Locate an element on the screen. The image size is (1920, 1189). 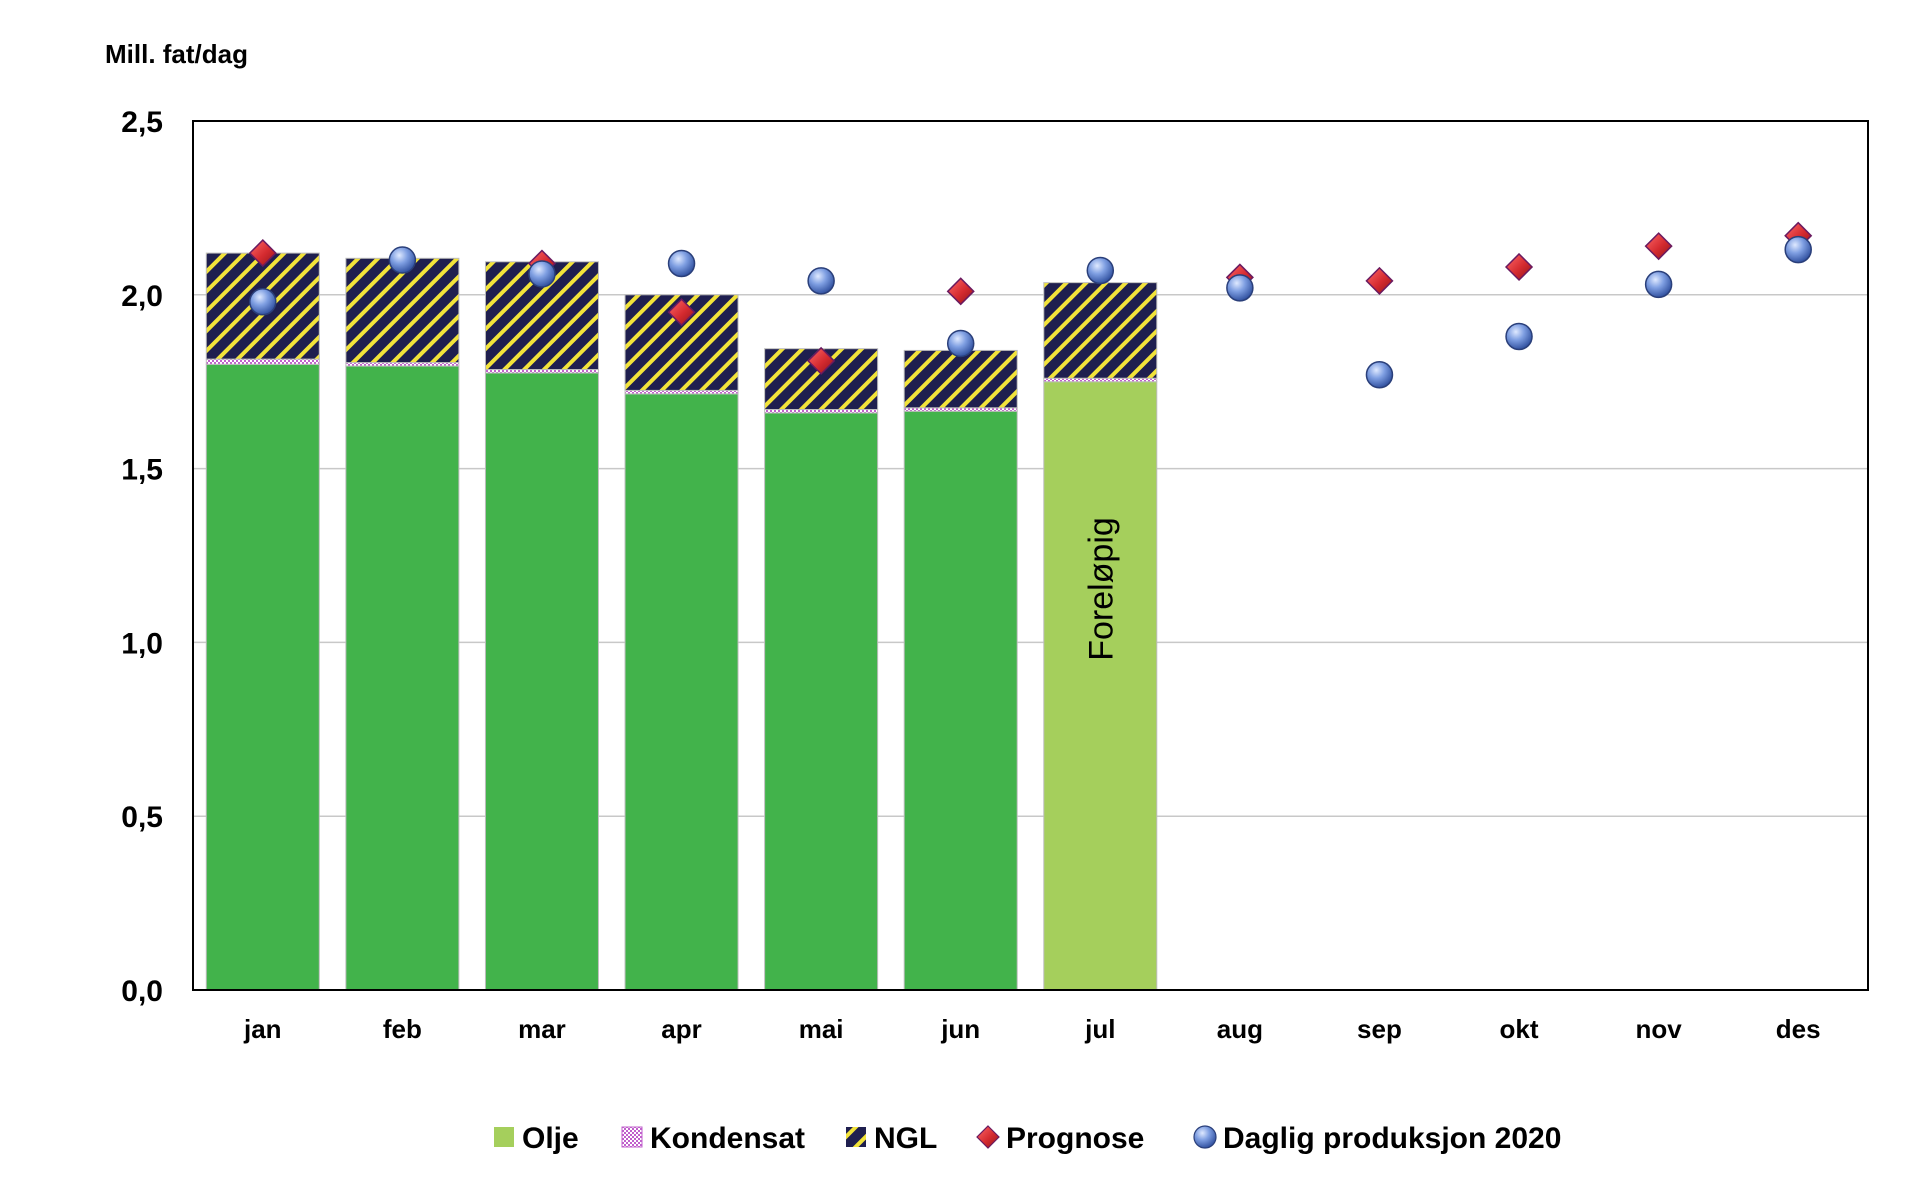
bar-olje-jul is located at coordinates (1100, 686).